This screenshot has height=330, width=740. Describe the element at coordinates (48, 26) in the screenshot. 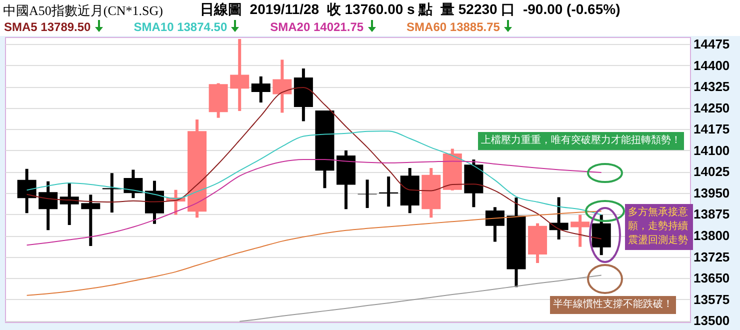

I see `text: SMA5 13789.50` at that location.